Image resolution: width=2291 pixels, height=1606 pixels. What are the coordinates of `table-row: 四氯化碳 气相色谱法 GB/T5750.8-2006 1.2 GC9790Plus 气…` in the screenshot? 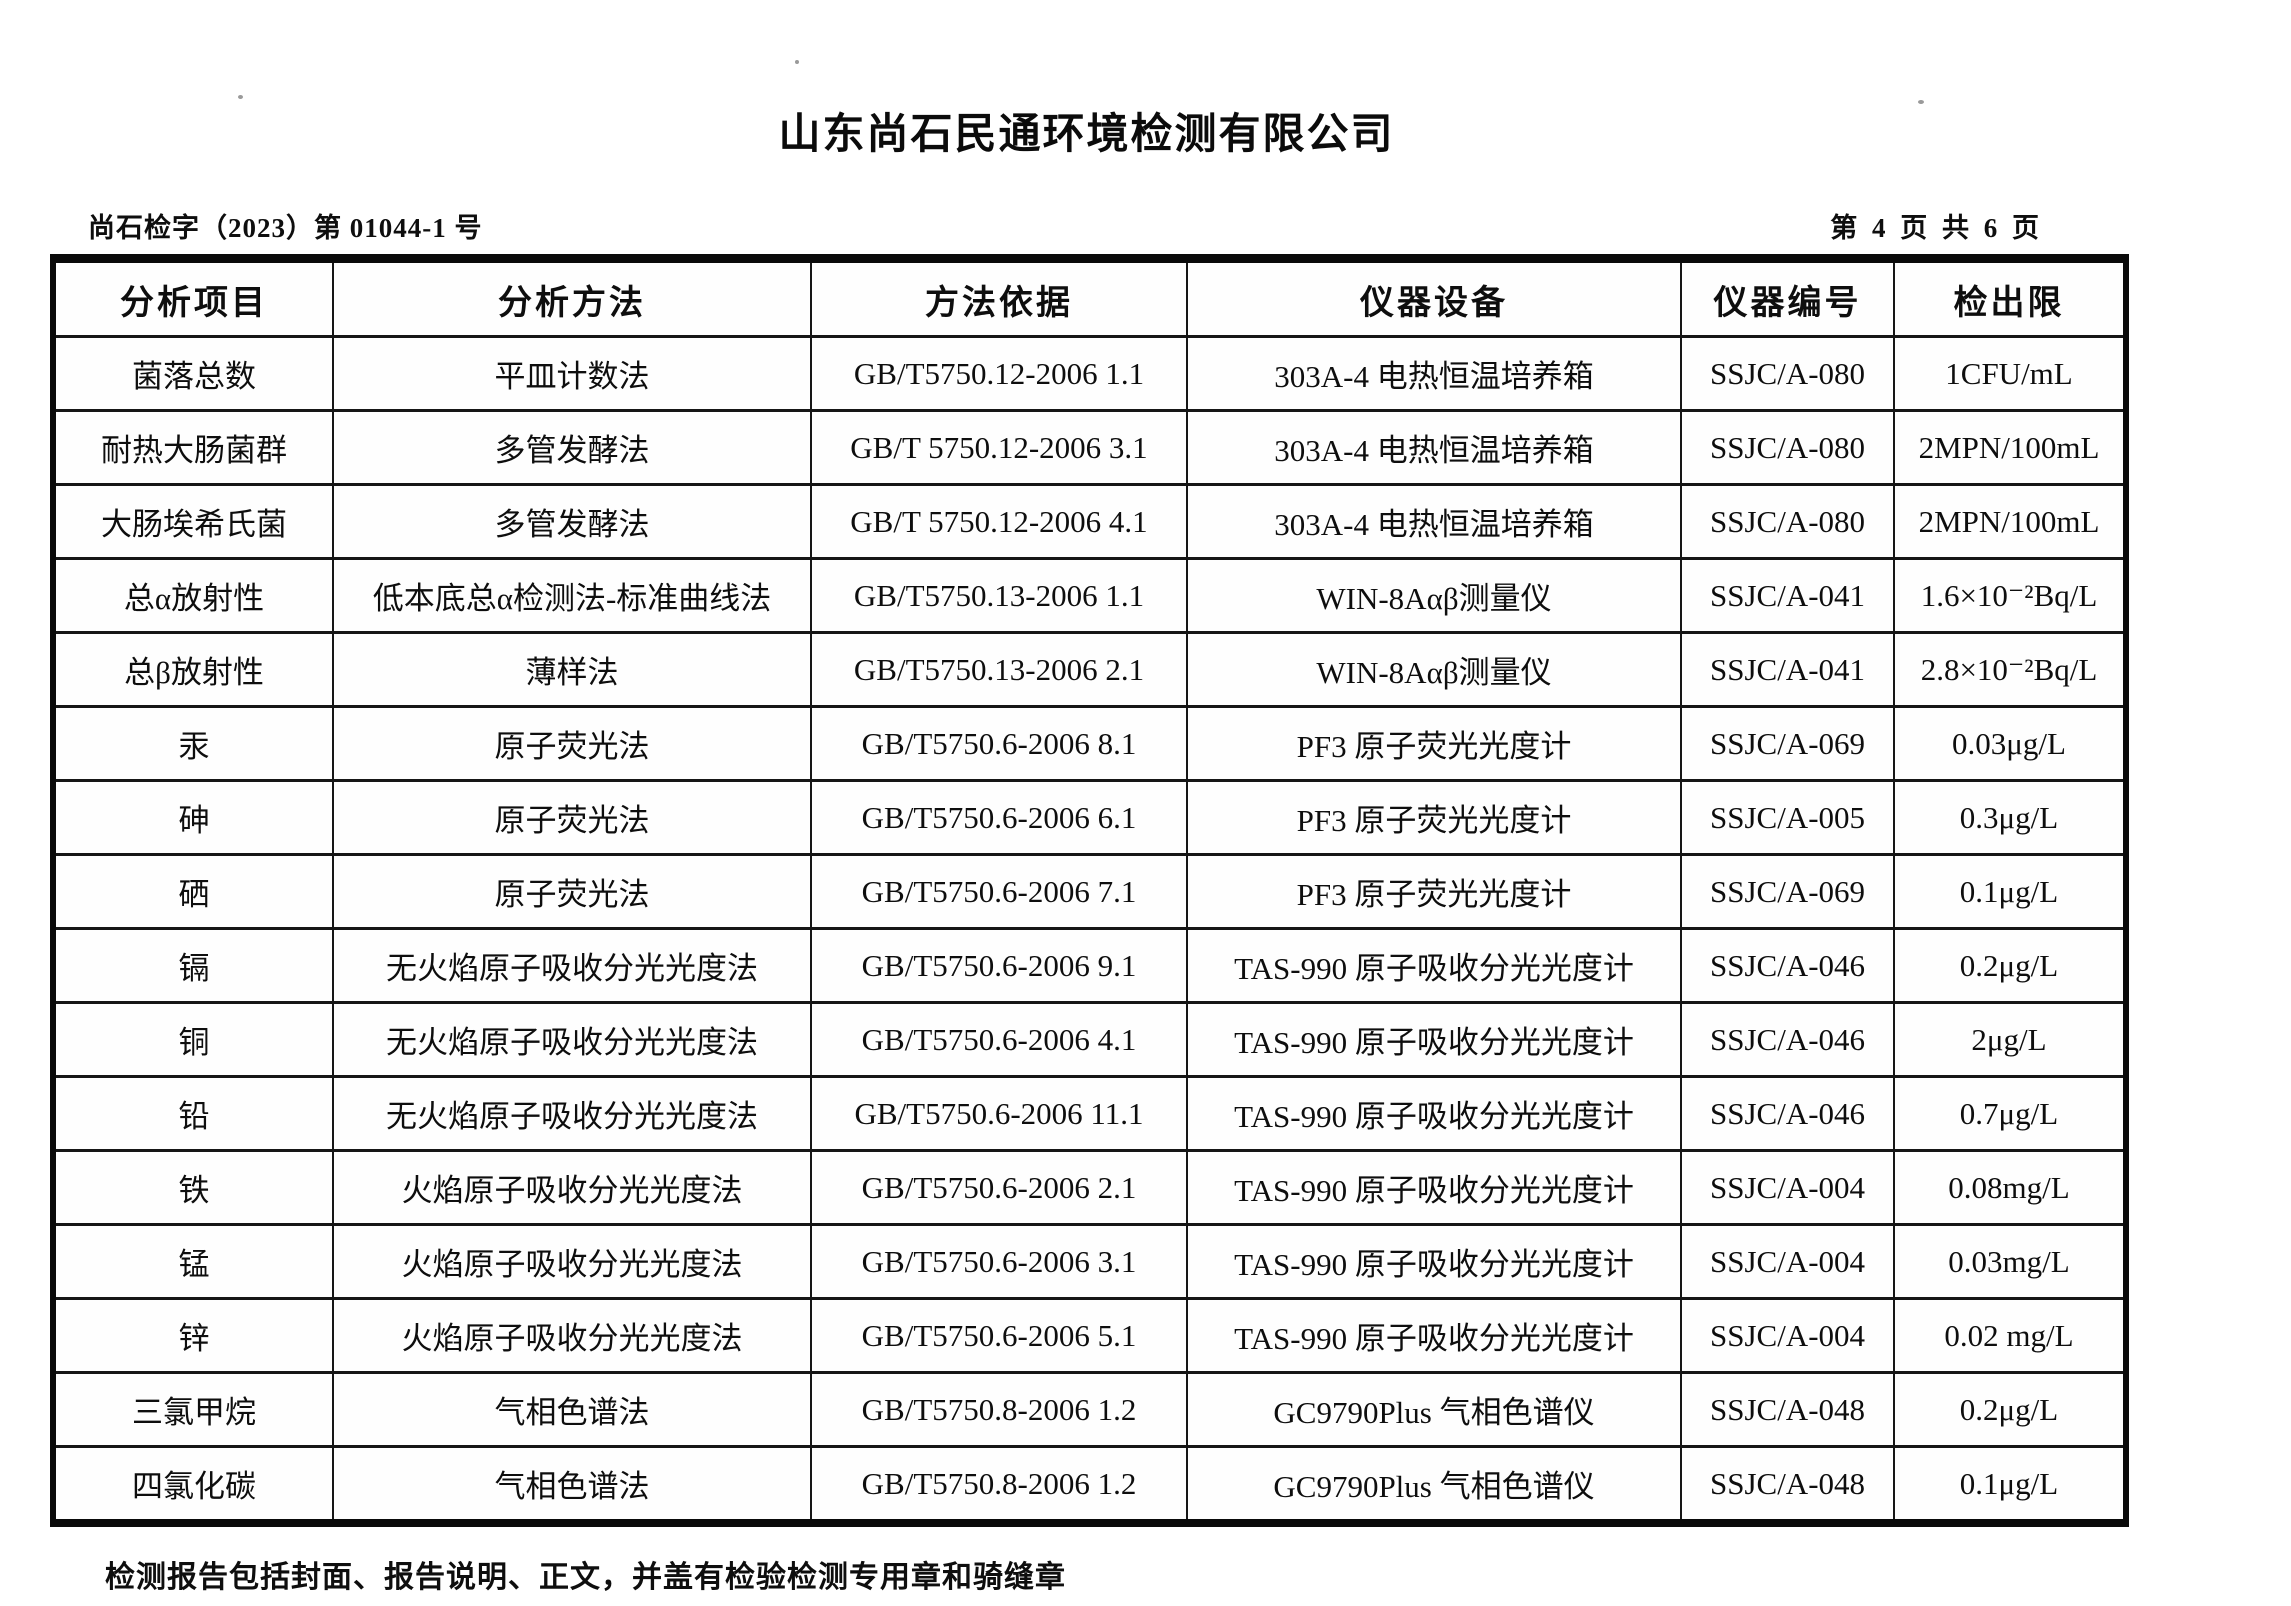 It's located at (1089, 1485).